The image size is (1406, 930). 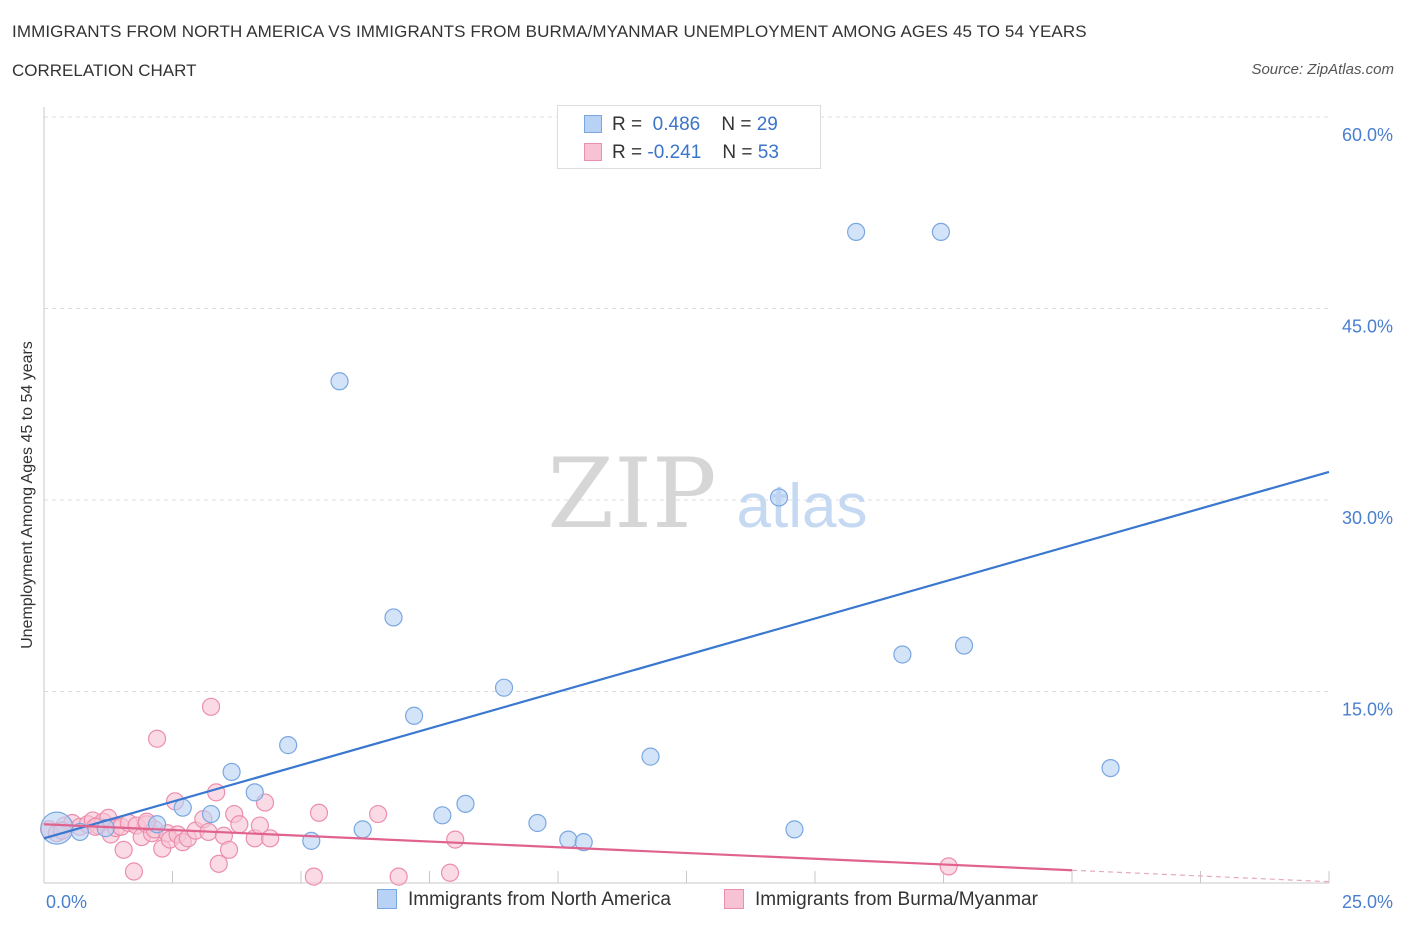 I want to click on bottom-legend-swatch-burma, so click(x=734, y=899).